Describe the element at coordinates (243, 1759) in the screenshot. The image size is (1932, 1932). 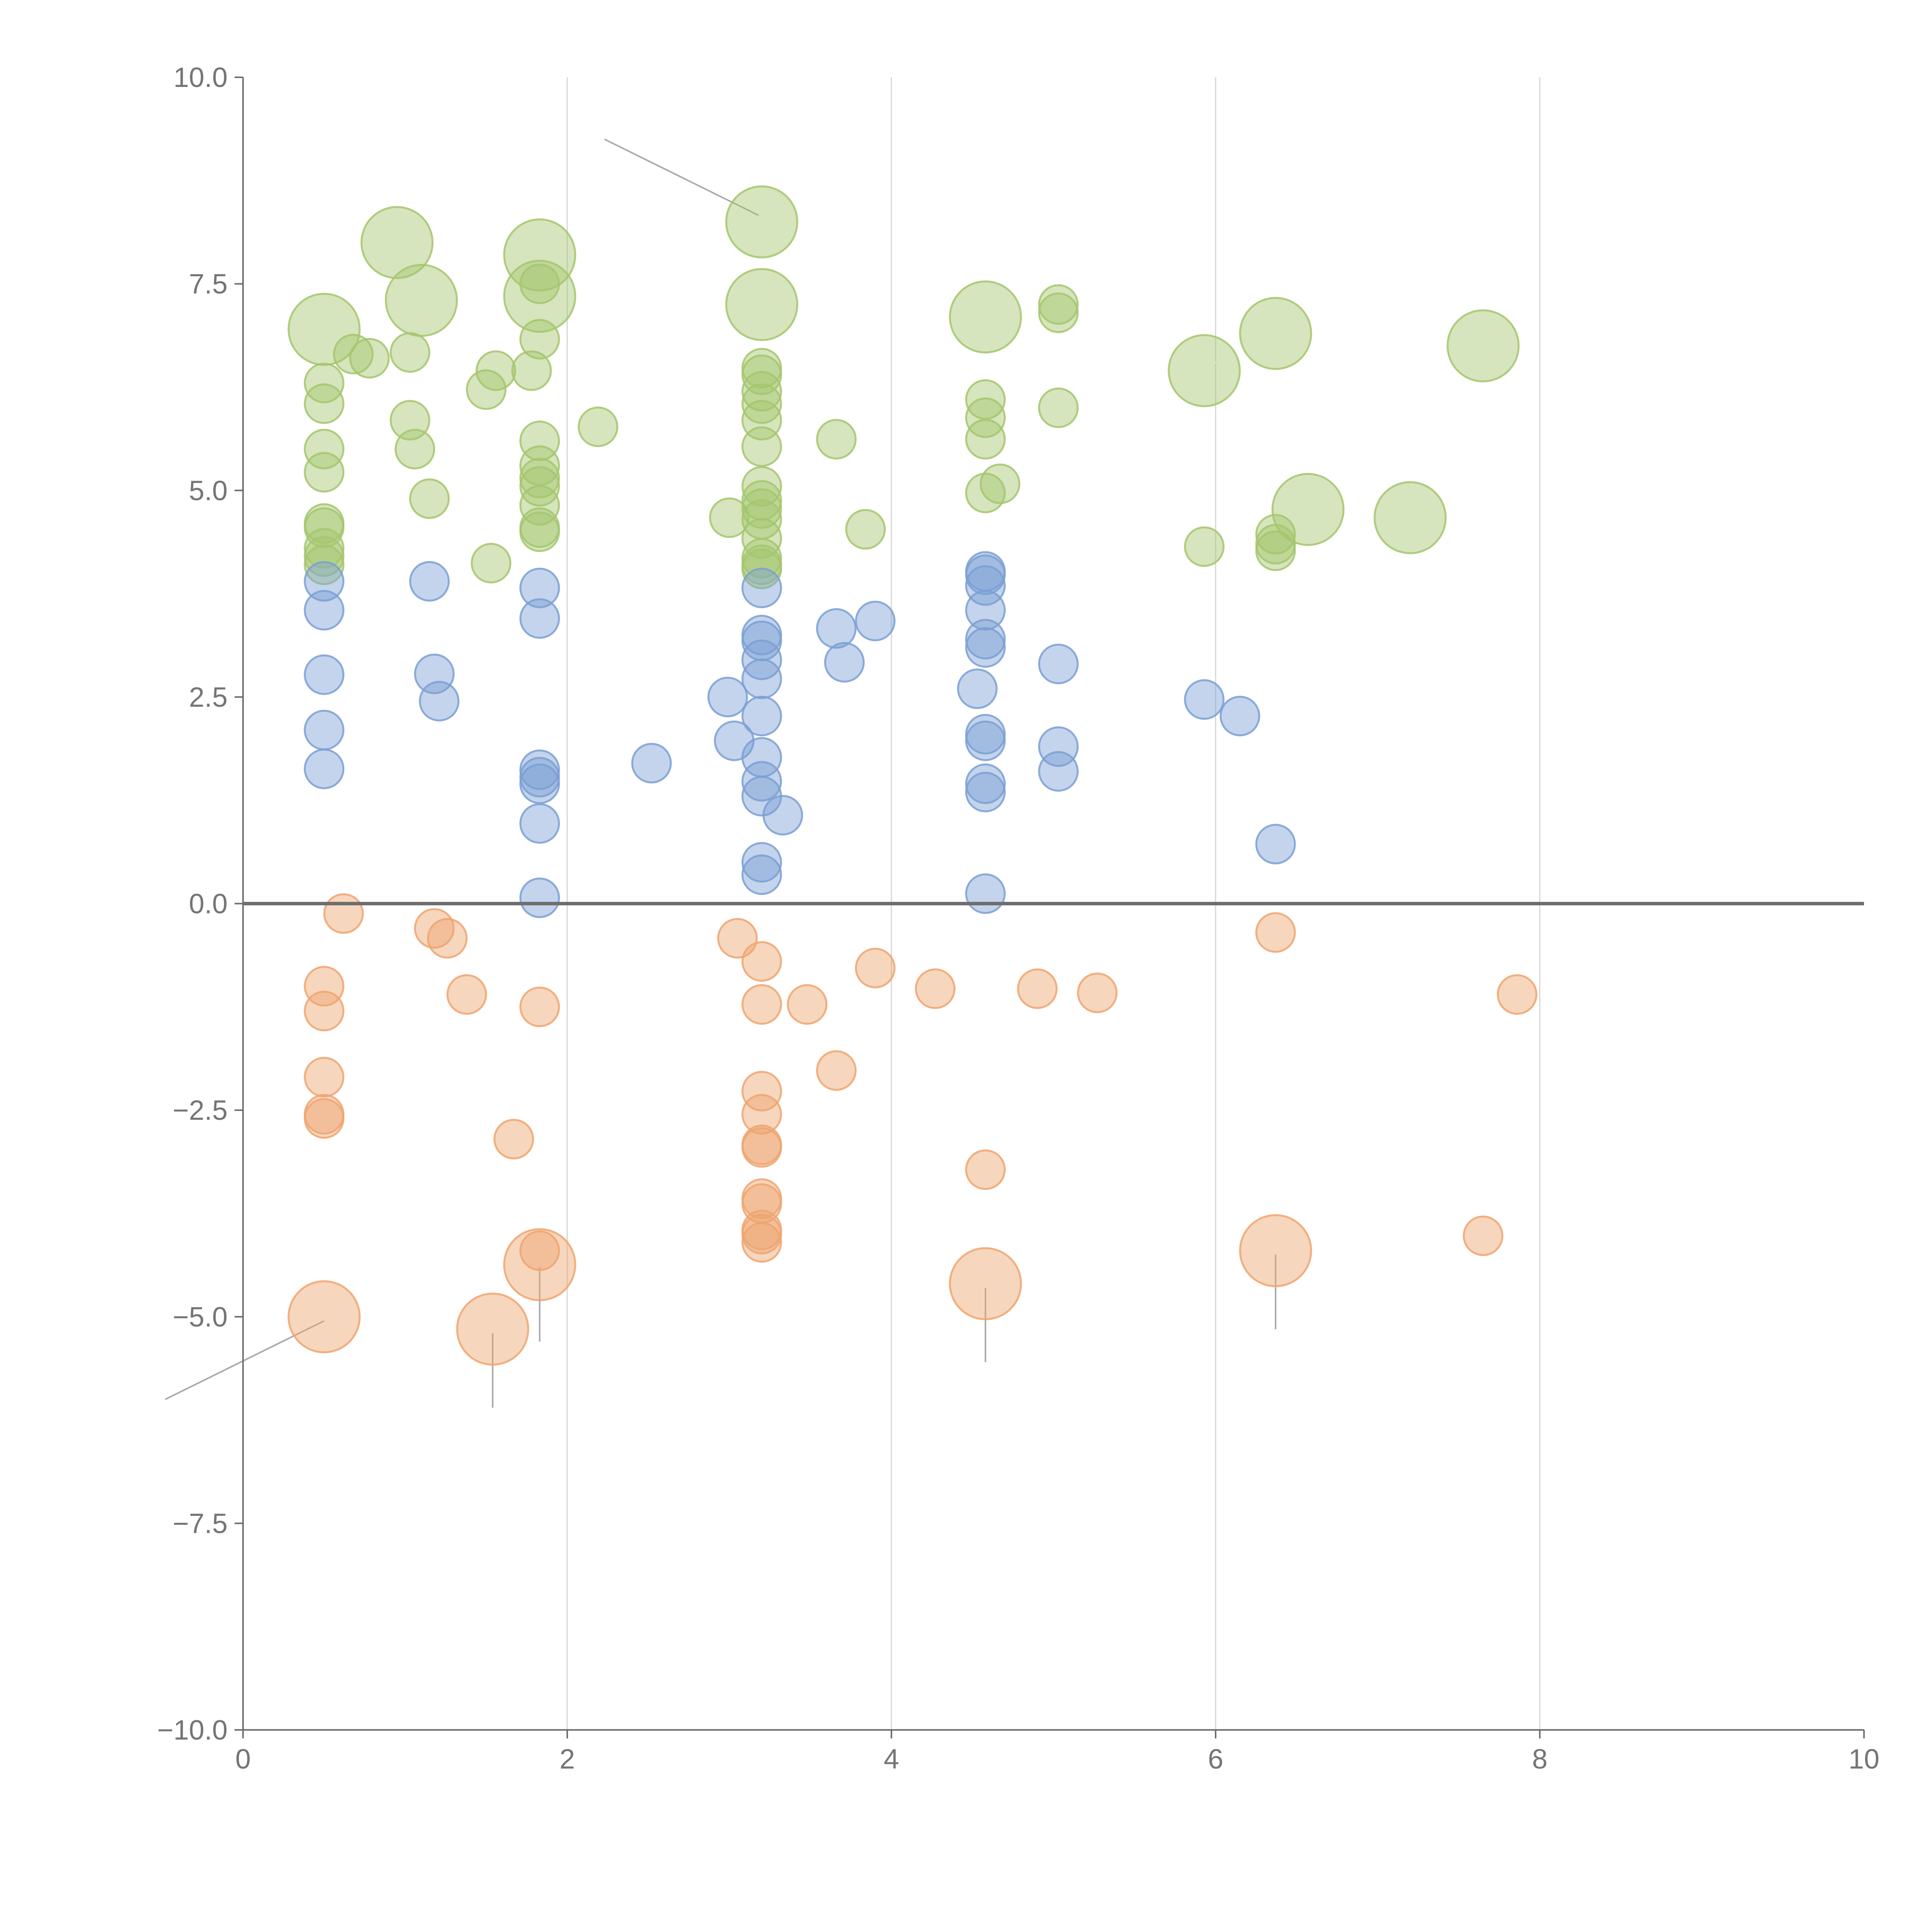
I see `x-tick-label: 0` at that location.